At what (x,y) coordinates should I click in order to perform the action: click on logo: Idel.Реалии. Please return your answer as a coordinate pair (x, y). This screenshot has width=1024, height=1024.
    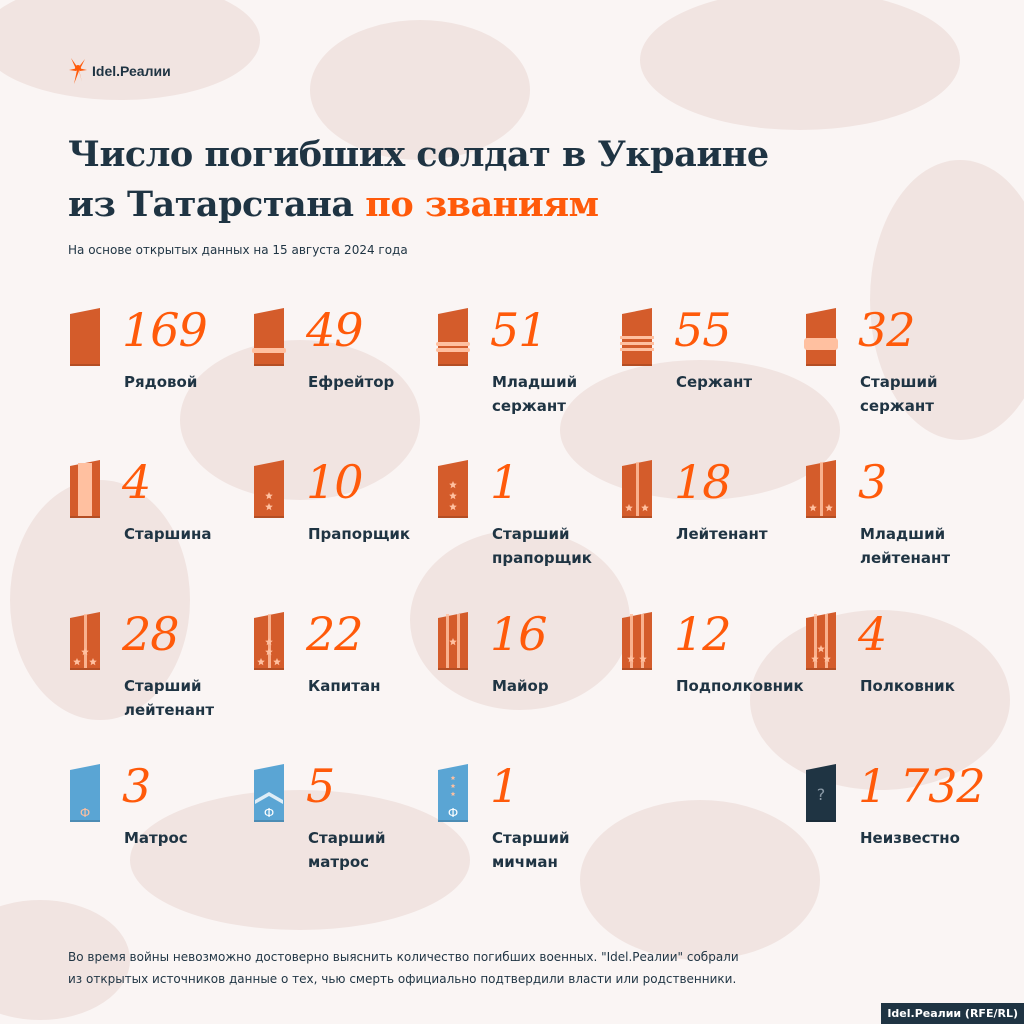
    Looking at the image, I should click on (119, 71).